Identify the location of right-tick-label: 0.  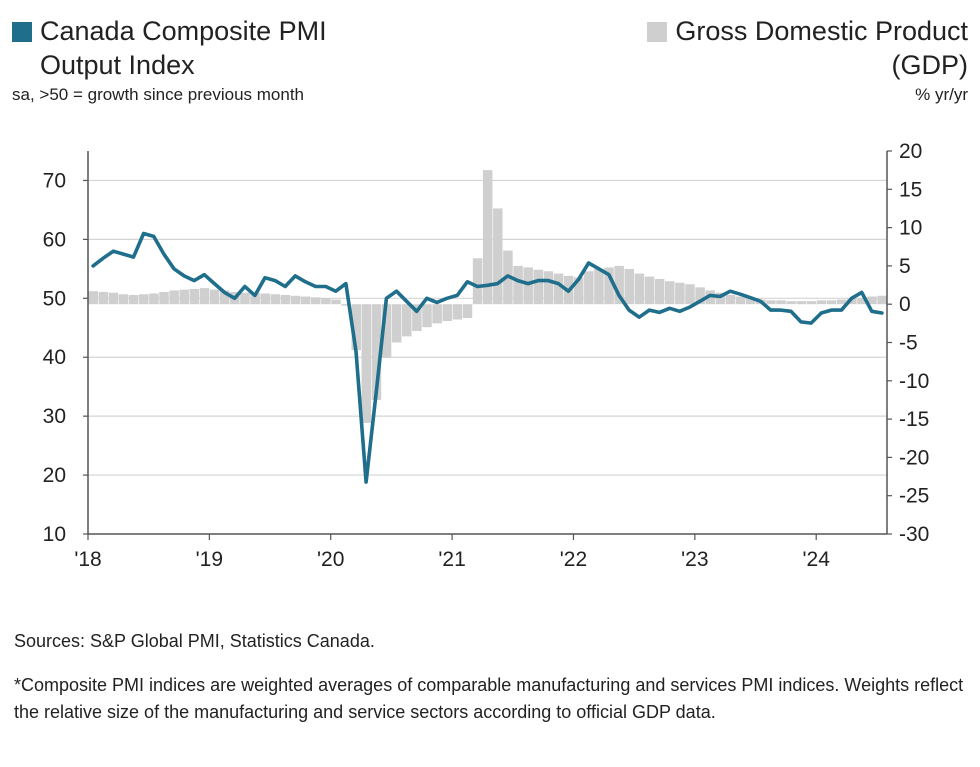
(905, 304).